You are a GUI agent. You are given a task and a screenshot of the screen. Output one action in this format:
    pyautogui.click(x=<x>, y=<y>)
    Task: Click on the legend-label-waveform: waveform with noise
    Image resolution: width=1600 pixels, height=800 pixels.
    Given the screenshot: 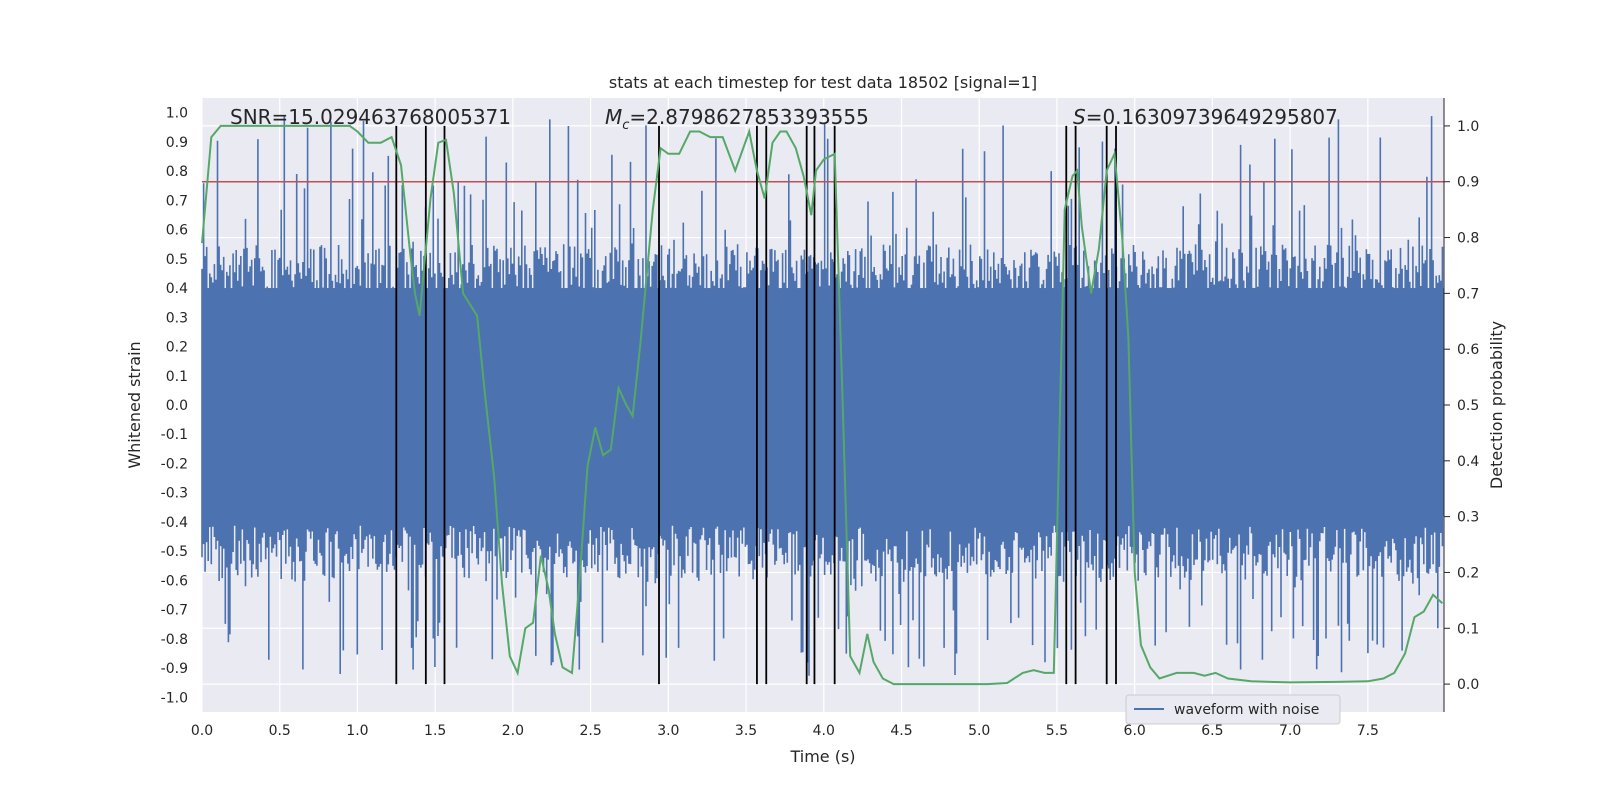 What is the action you would take?
    pyautogui.click(x=1246, y=710)
    